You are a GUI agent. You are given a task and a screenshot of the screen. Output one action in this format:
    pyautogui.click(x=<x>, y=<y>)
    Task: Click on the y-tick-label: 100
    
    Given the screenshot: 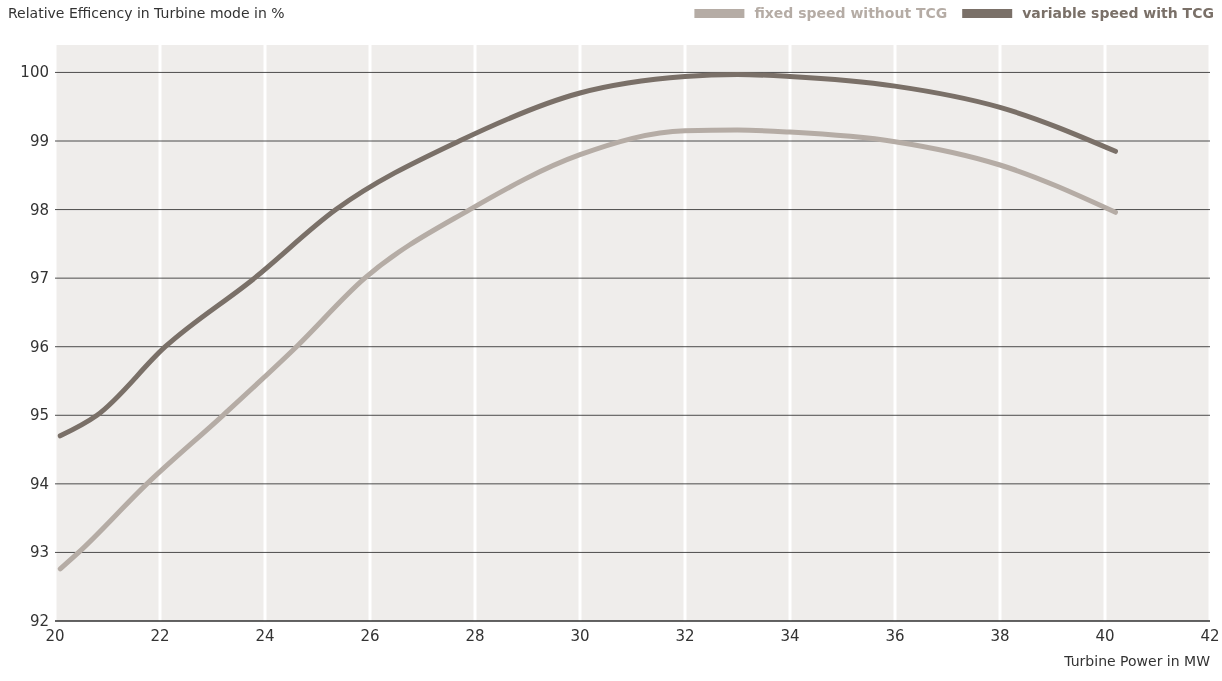 What is the action you would take?
    pyautogui.click(x=34, y=72)
    